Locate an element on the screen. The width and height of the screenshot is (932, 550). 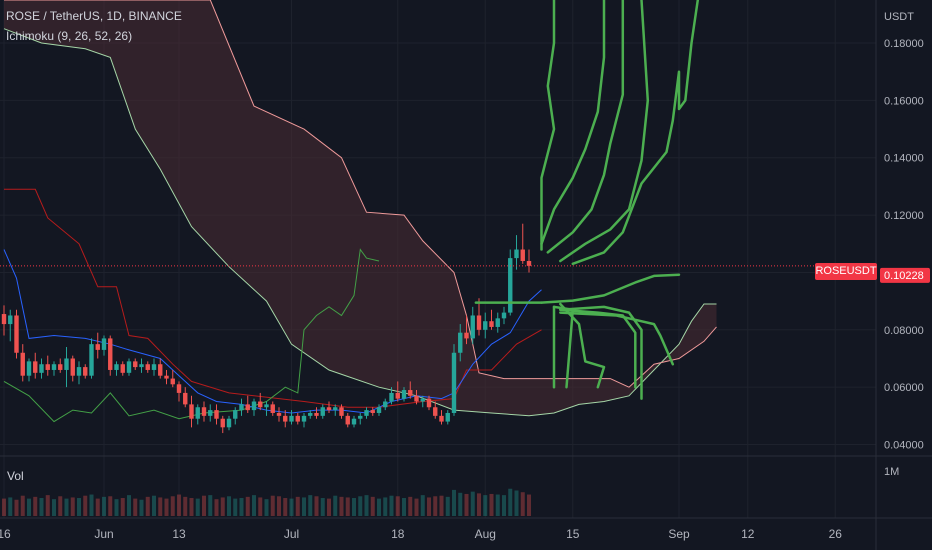
volume-label: Vol is located at coordinates (15, 476).